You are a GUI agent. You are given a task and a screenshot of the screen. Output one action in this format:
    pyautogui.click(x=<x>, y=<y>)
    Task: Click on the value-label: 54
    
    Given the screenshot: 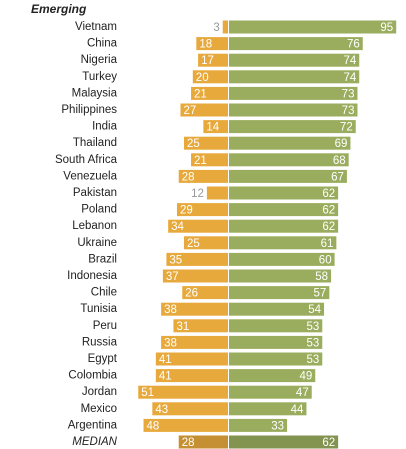 What is the action you would take?
    pyautogui.click(x=314, y=310)
    